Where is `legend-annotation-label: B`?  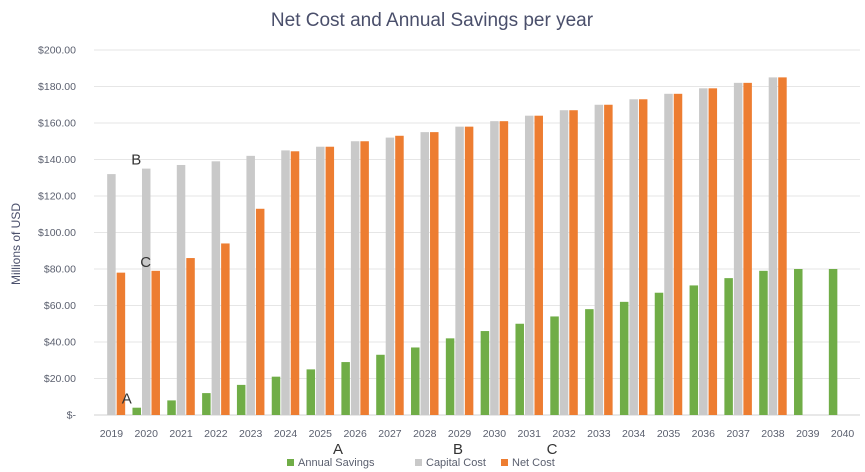 legend-annotation-label: B is located at coordinates (458, 449).